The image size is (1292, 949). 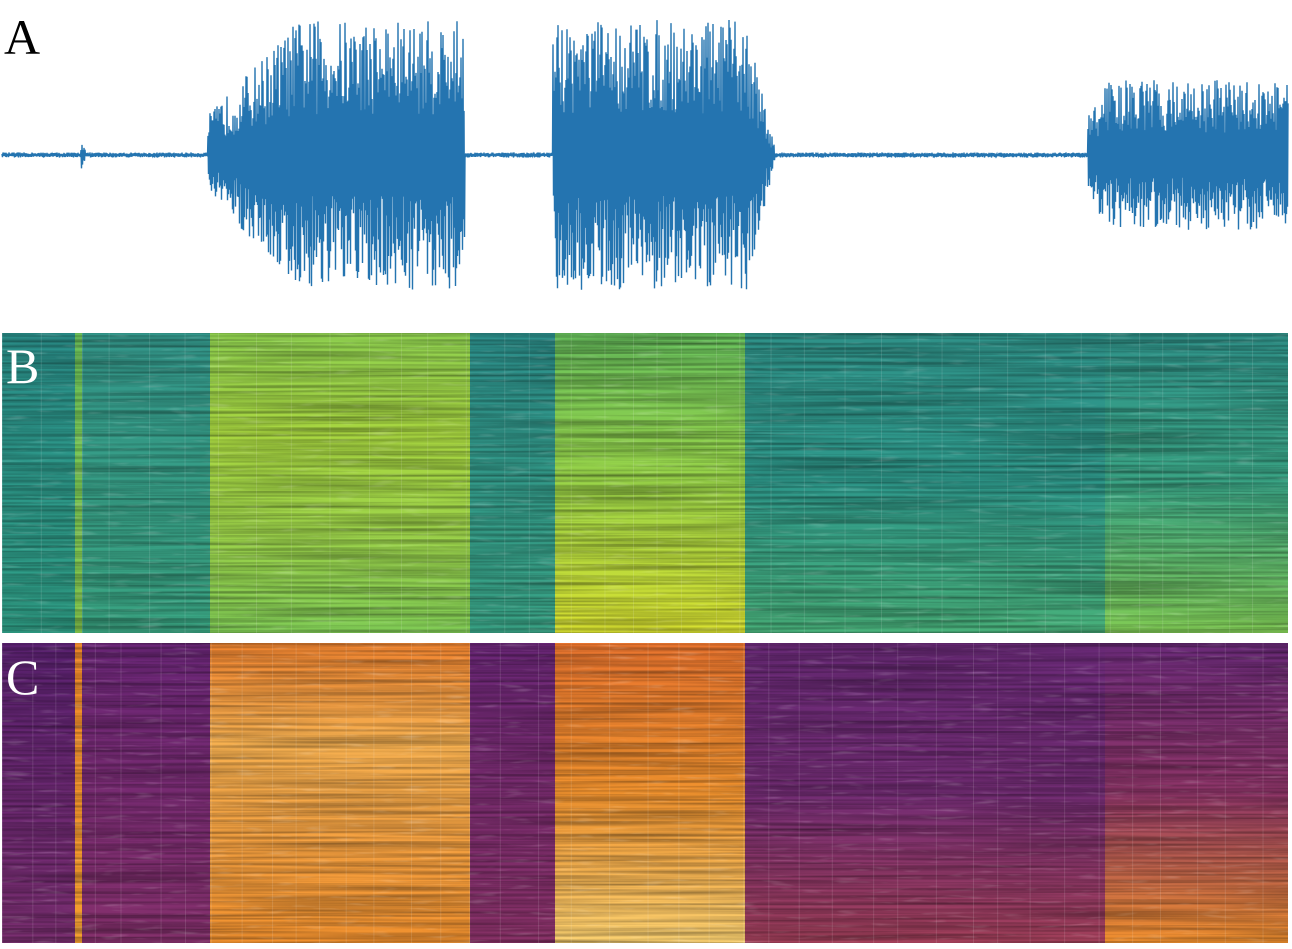 I want to click on panel-label: A, so click(x=22, y=37).